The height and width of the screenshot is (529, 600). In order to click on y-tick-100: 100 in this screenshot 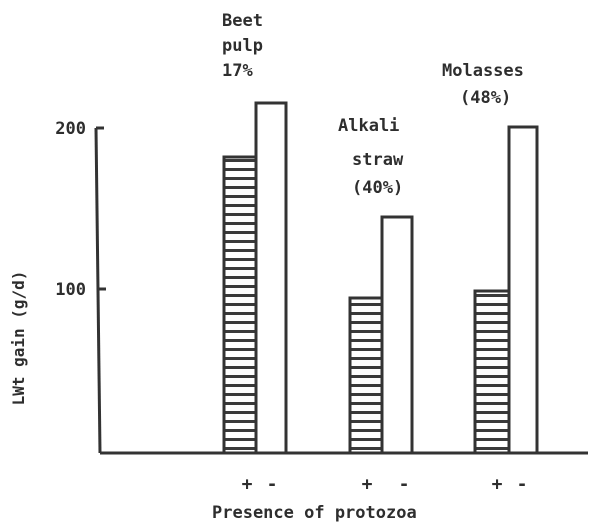, I will do `click(70, 290)`.